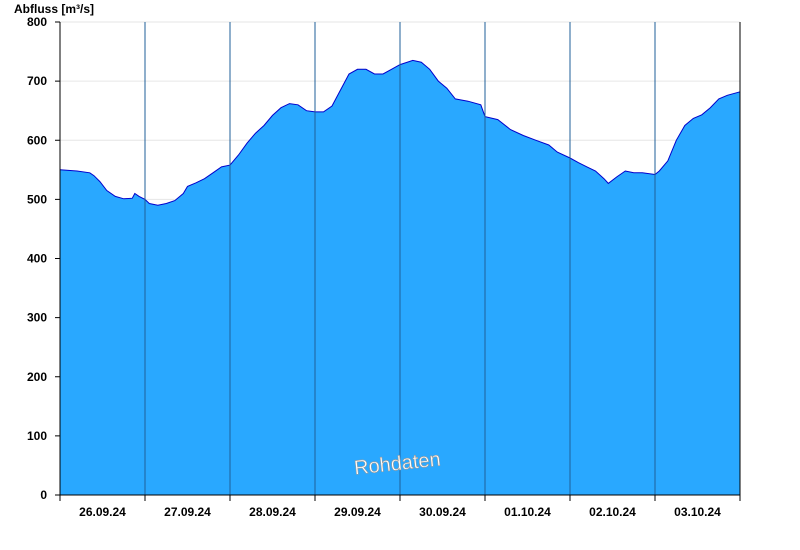 This screenshot has width=800, height=550. What do you see at coordinates (37, 259) in the screenshot?
I see `y-tick-label-4: 400` at bounding box center [37, 259].